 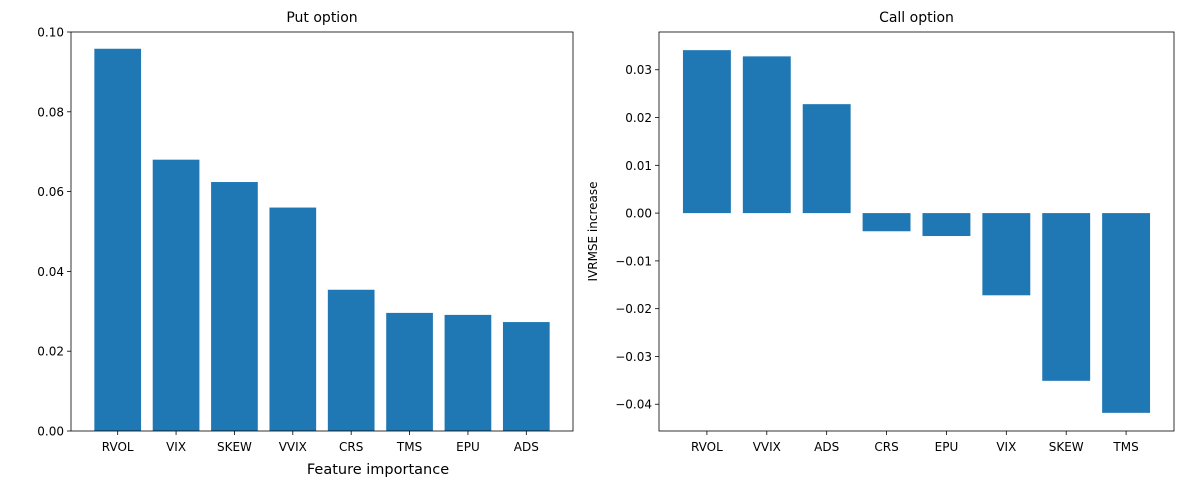 I want to click on y-axis-call: −0.04 −0.03 −0.02 −0.01 0.00 0.01 0.02 0.03, so click(x=637, y=237).